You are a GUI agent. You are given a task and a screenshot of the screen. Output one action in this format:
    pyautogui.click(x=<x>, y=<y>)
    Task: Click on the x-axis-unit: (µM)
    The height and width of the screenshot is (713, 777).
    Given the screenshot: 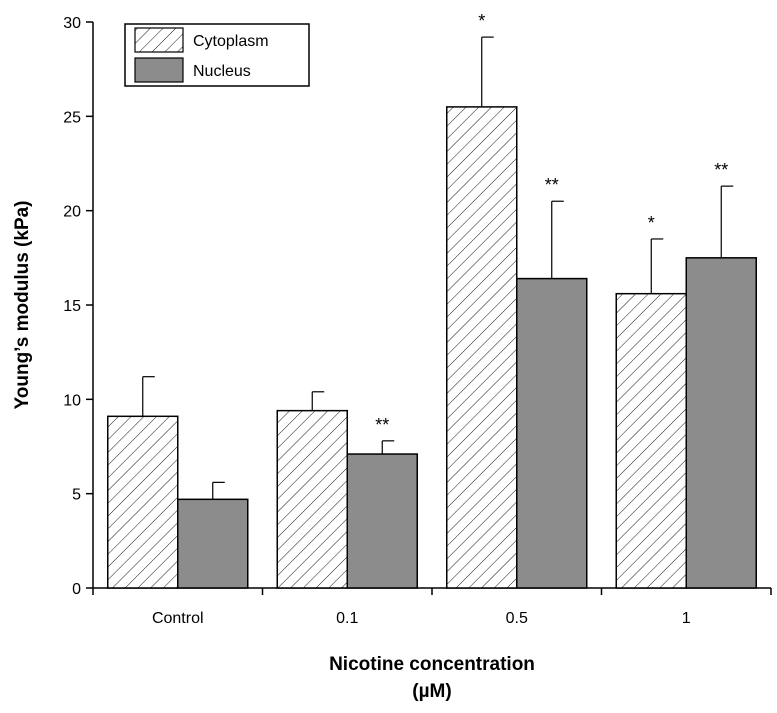 What is the action you would take?
    pyautogui.click(x=431, y=691)
    